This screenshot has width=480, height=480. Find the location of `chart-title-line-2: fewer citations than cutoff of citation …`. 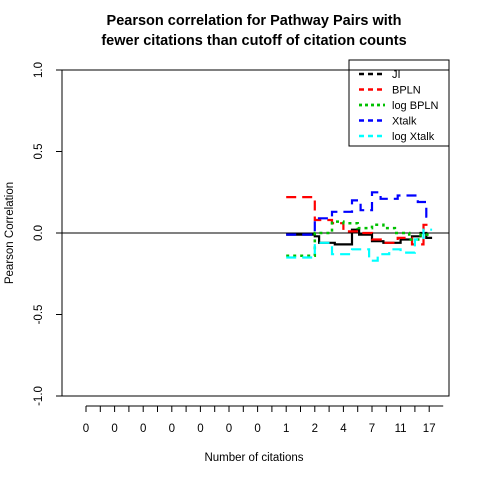

chart-title-line-2: fewer citations than cutoff of citation … is located at coordinates (253, 41).